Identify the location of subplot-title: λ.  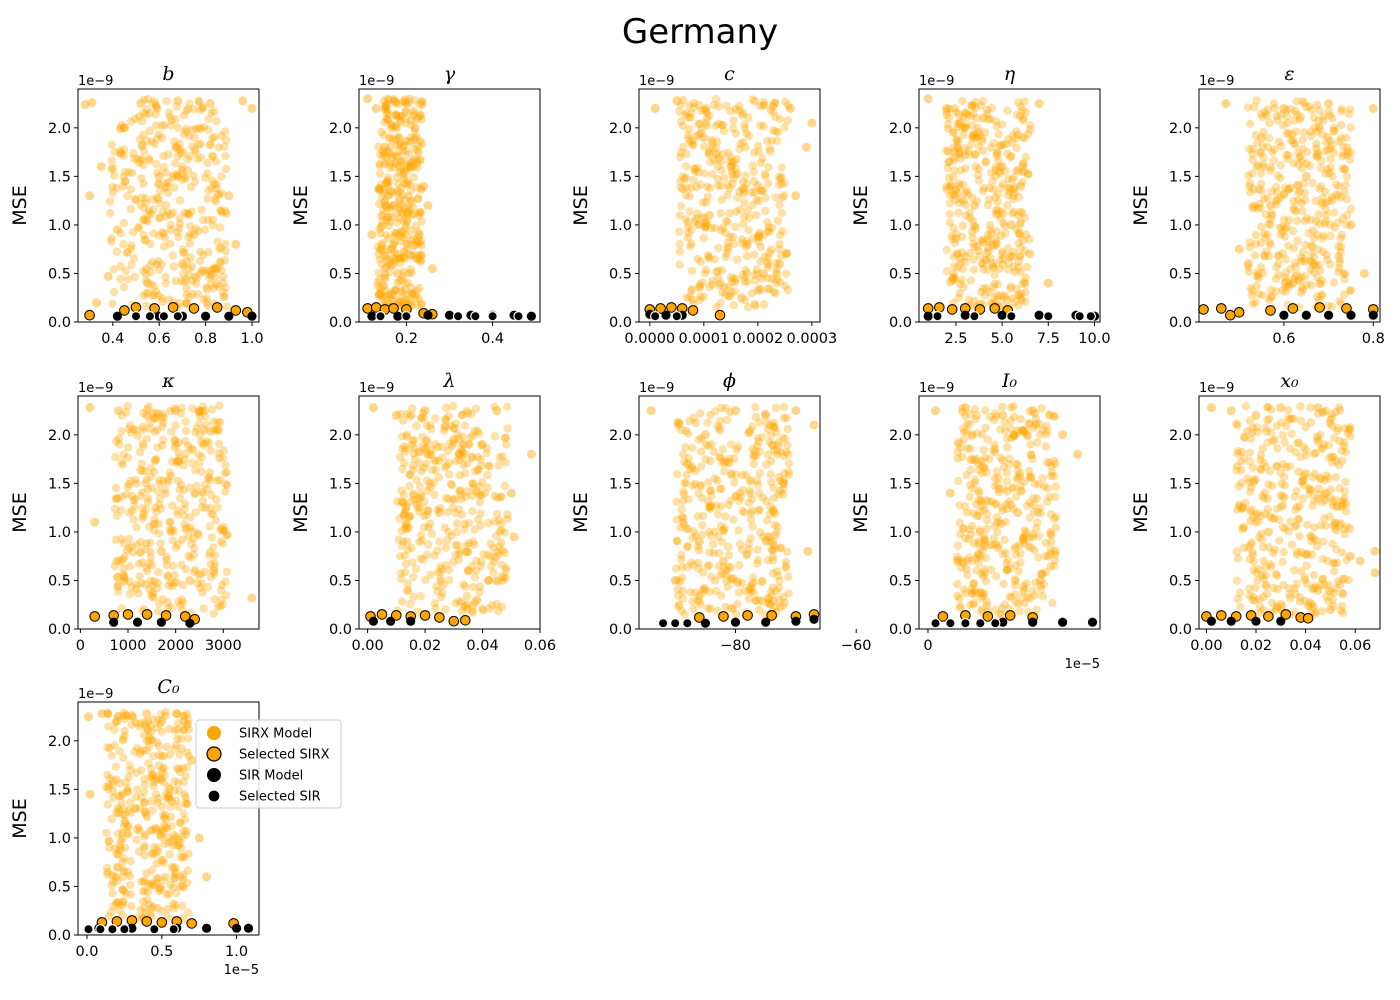
(448, 381).